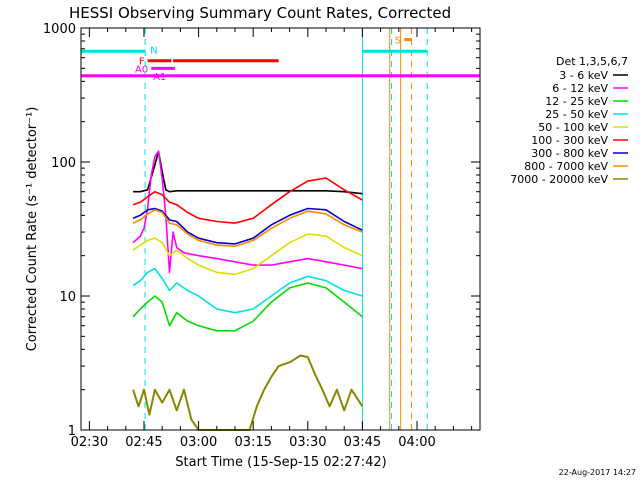 The width and height of the screenshot is (640, 485). Describe the element at coordinates (252, 442) in the screenshot. I see `x-tick-label: 03:15` at that location.